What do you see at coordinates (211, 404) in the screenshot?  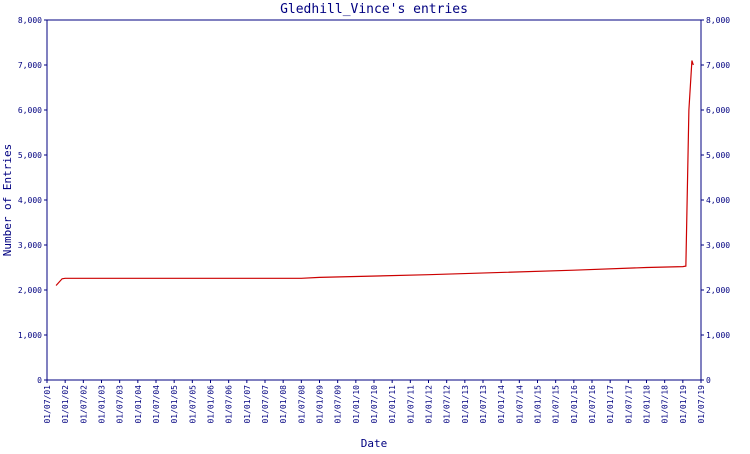 I see `x-tick-label: 01/01/06` at bounding box center [211, 404].